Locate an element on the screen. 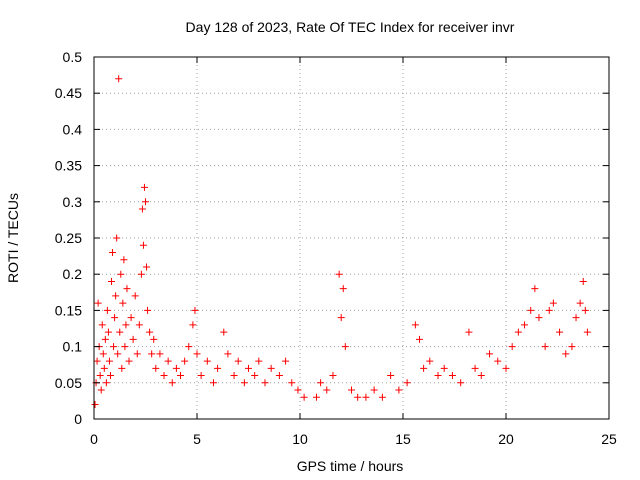 This screenshot has height=480, width=640. x-tick-label: 5 is located at coordinates (197, 439).